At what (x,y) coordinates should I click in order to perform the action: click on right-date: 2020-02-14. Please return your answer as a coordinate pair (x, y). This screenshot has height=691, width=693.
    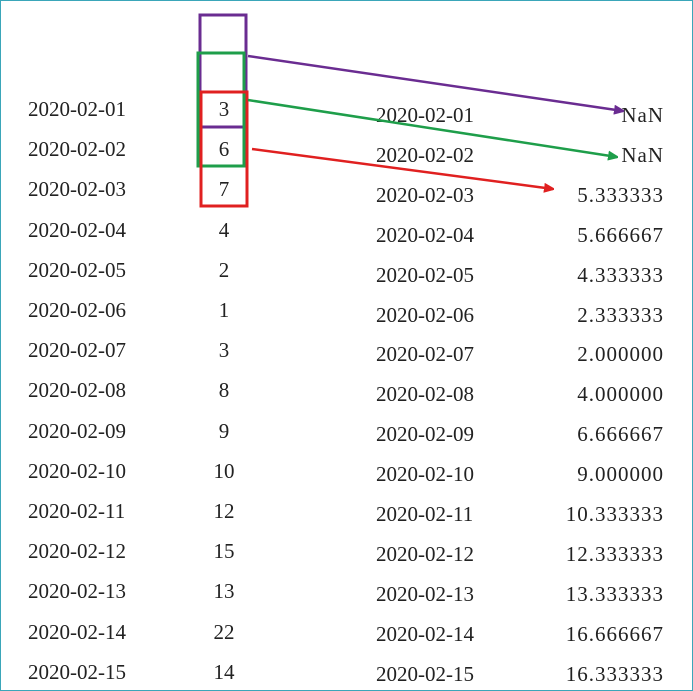
    Looking at the image, I should click on (425, 633).